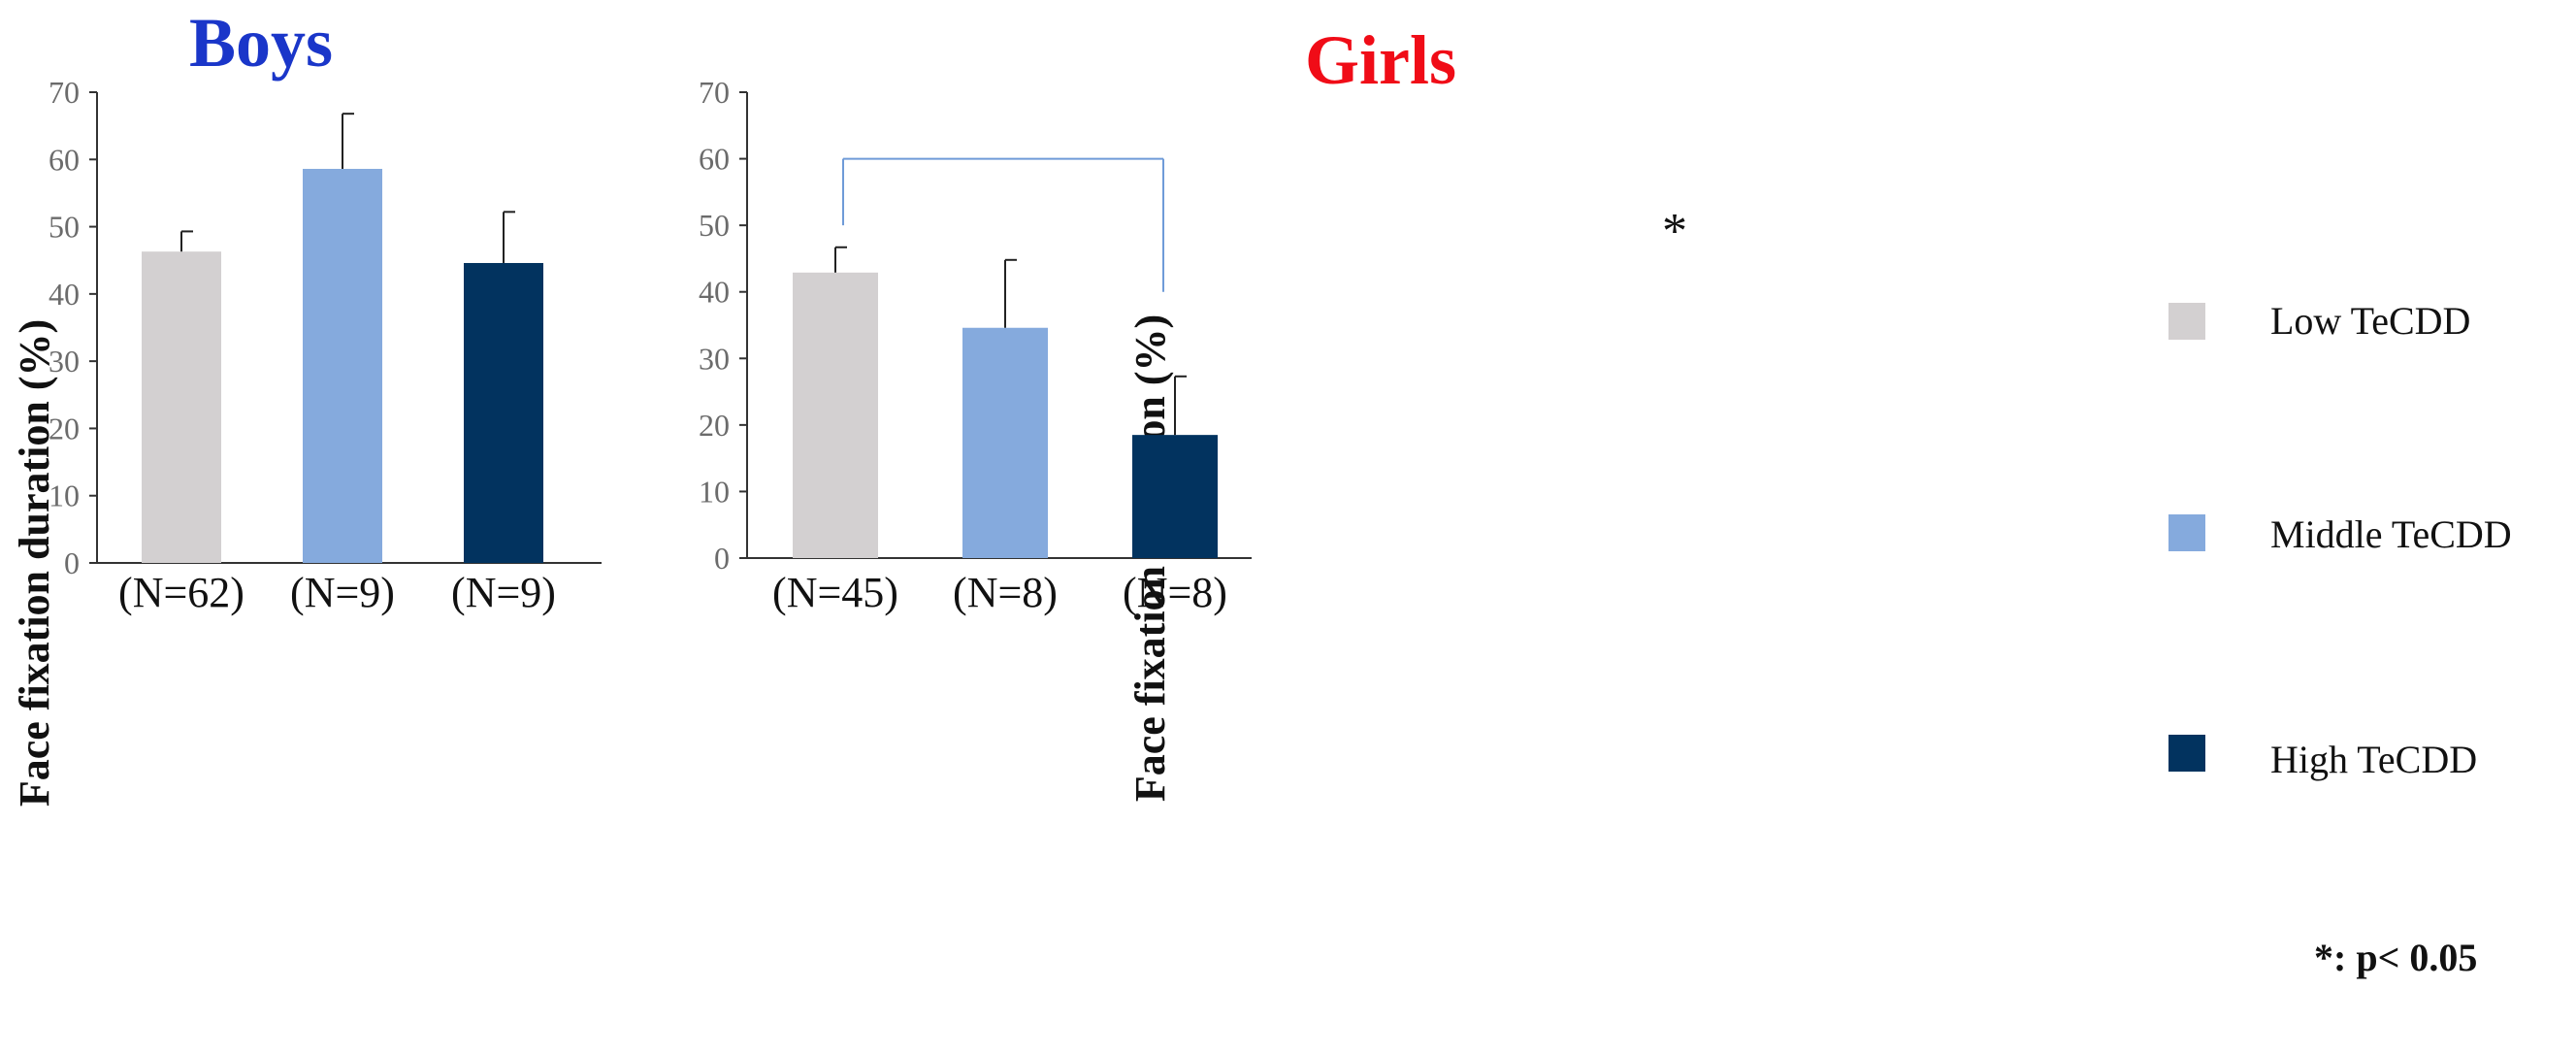 Image resolution: width=2576 pixels, height=1055 pixels. I want to click on girls-y-tick-label: 40, so click(714, 292).